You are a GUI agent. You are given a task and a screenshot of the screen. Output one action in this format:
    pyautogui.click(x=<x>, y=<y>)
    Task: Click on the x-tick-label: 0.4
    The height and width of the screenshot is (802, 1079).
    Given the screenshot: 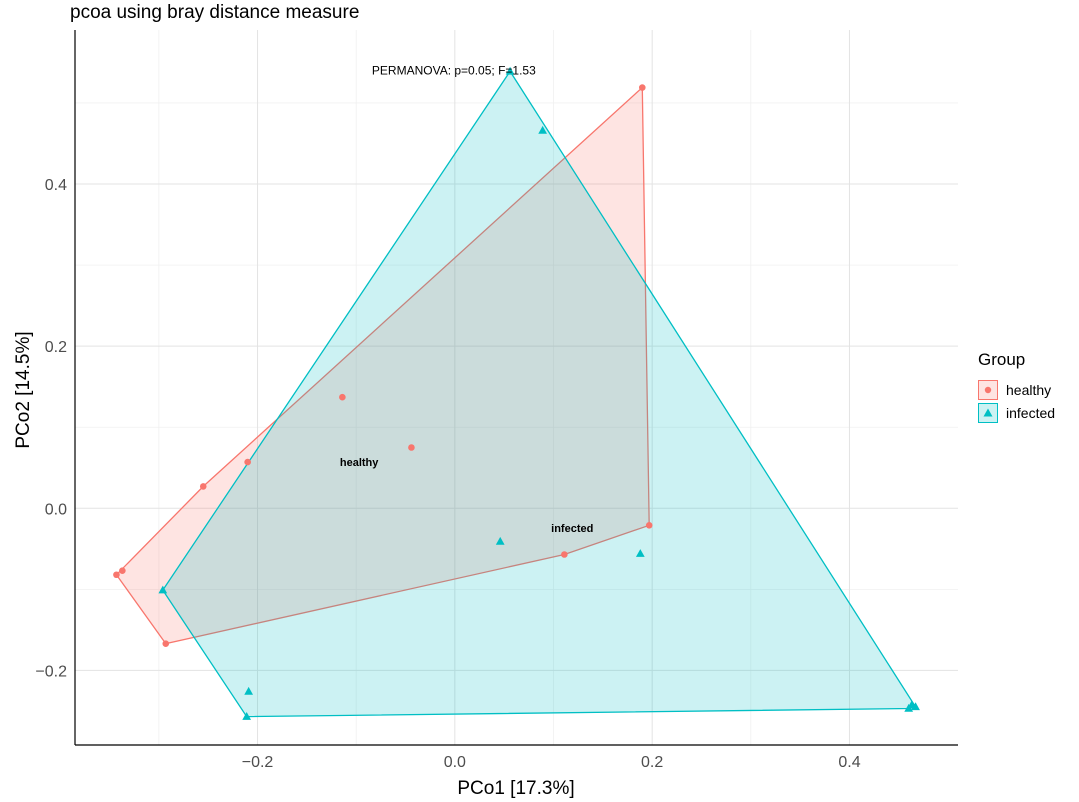 What is the action you would take?
    pyautogui.click(x=849, y=762)
    